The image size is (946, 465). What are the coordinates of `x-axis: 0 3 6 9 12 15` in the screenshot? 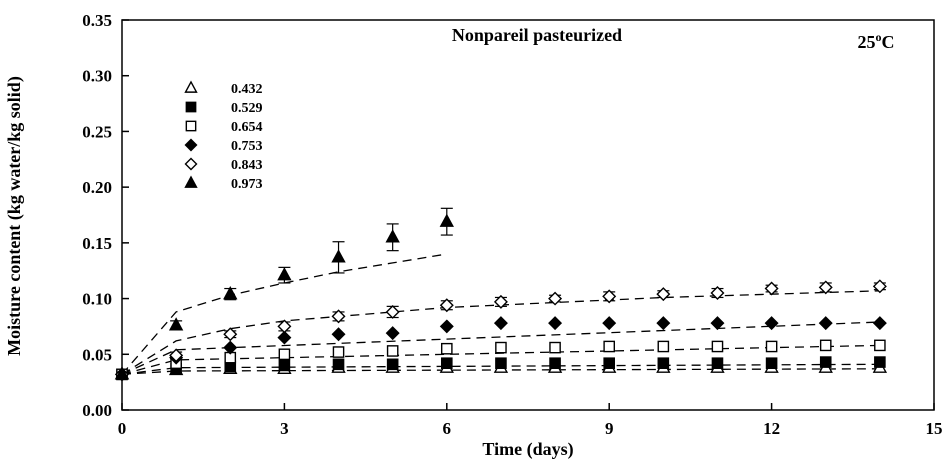 It's located at (530, 420).